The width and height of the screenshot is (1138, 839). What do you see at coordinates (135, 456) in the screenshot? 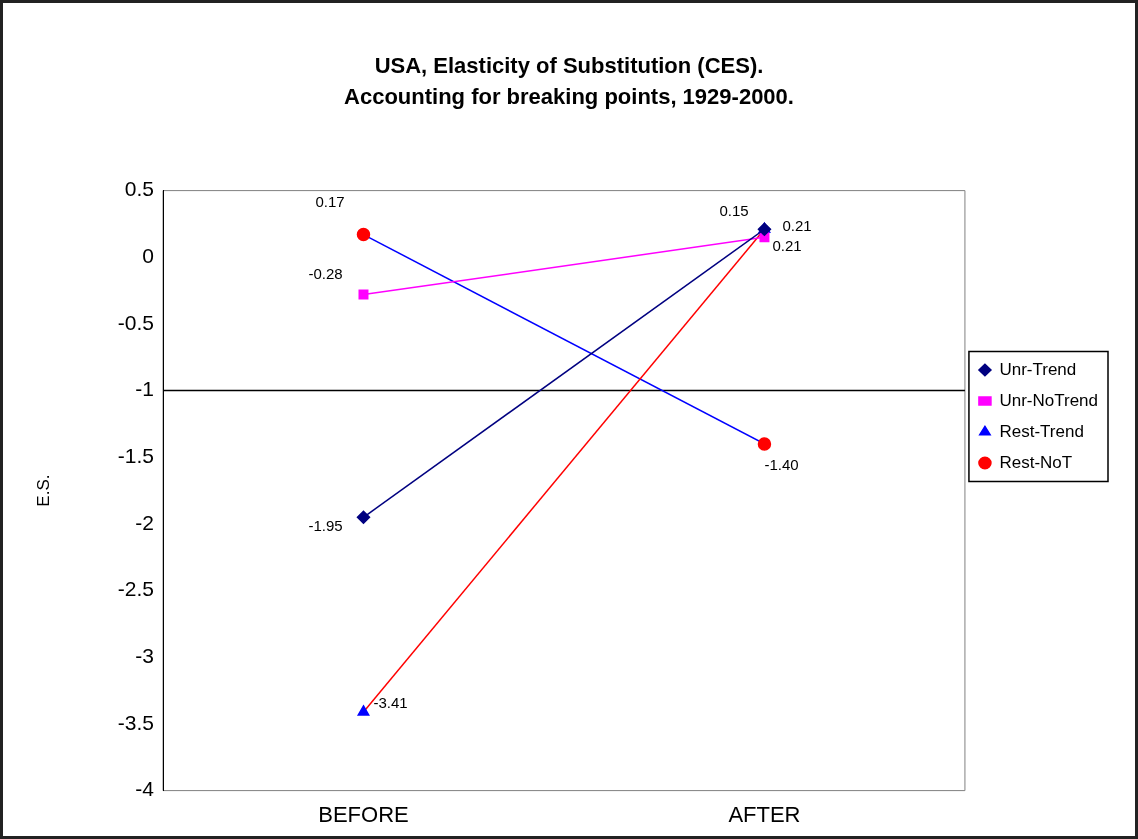
I see `y-tick-label: -1.5` at bounding box center [135, 456].